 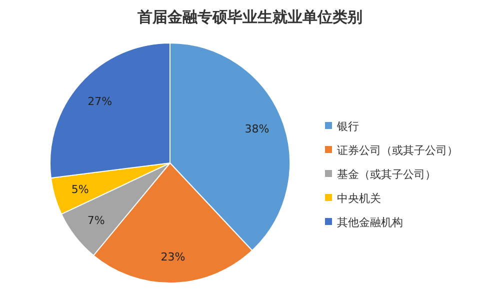 I want to click on legend-label: 证券公司（或其子公司）, so click(x=397, y=150).